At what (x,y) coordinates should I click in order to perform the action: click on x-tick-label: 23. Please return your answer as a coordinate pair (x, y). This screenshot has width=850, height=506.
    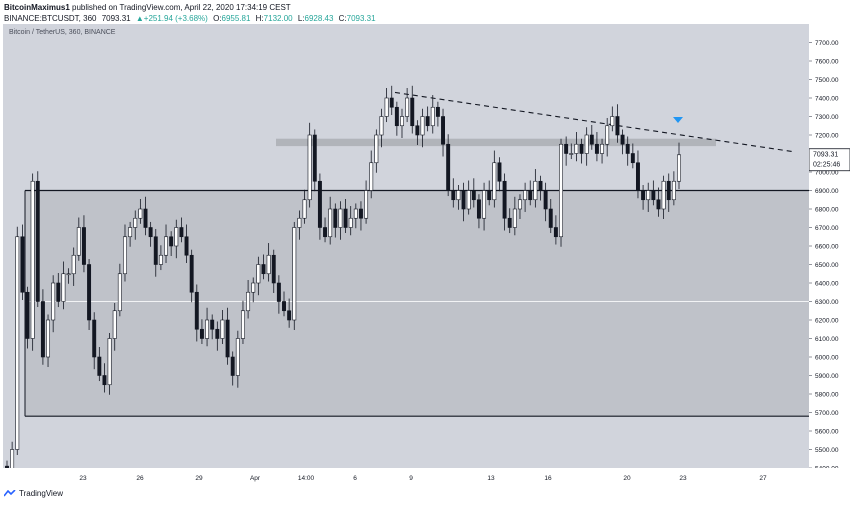
    Looking at the image, I should click on (683, 478).